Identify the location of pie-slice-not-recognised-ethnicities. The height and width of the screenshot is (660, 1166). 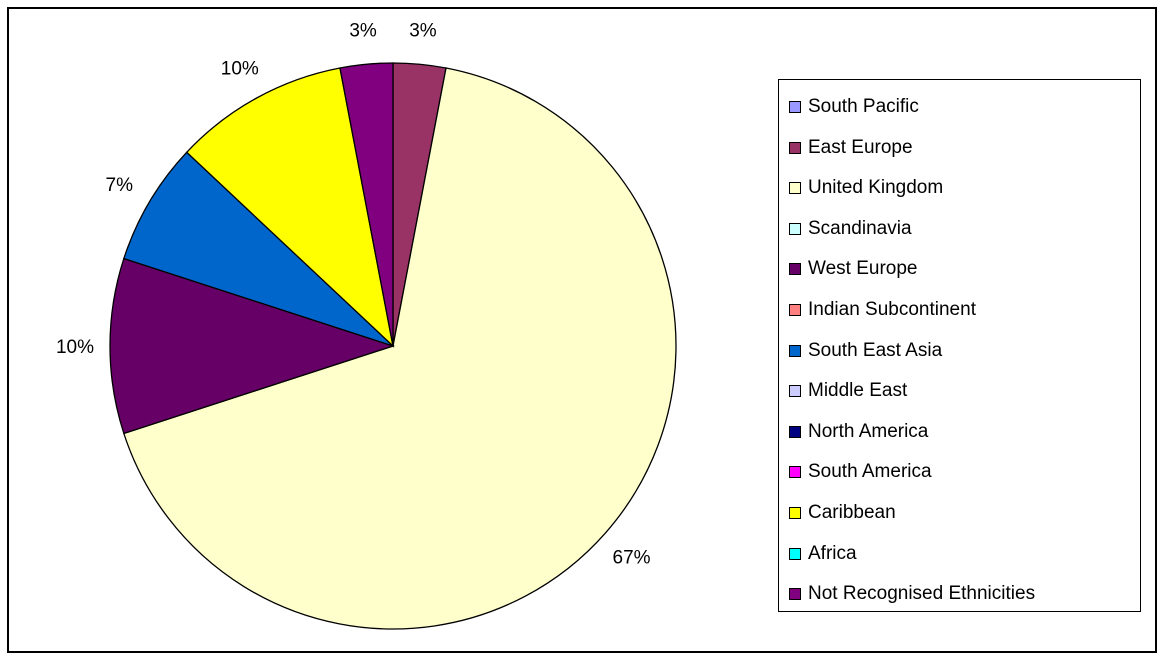
(366, 204).